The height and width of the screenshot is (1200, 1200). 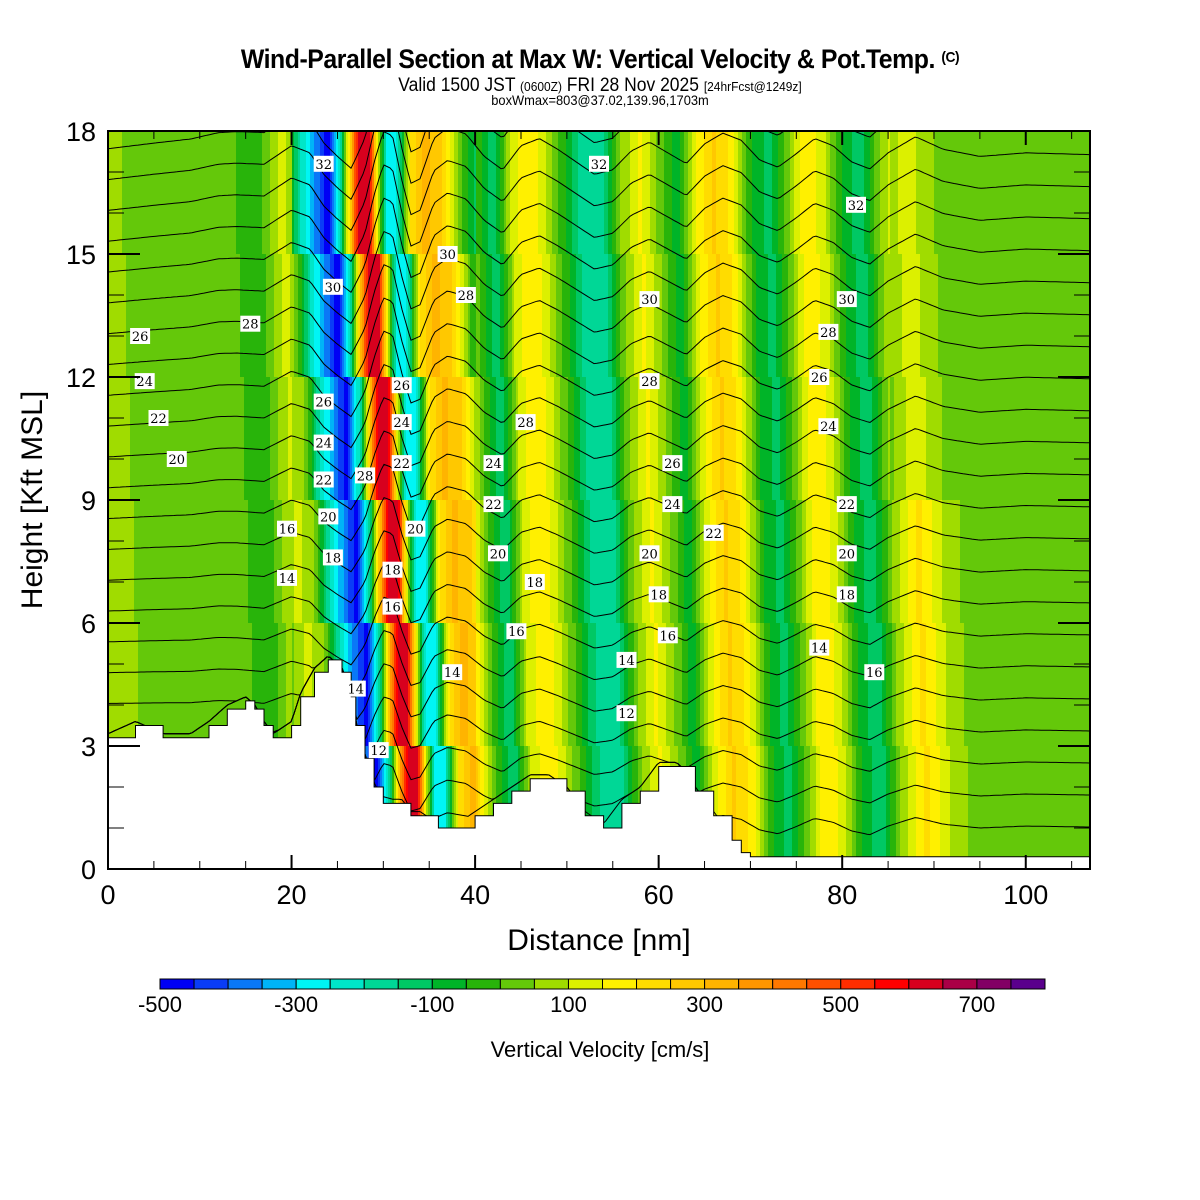 I want to click on contour-label-text: 14, so click(x=452, y=673).